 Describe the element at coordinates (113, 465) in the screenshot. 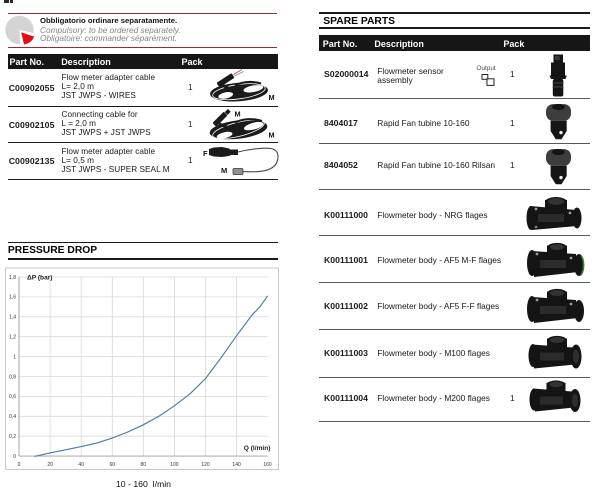

I see `svg-text: 60` at that location.